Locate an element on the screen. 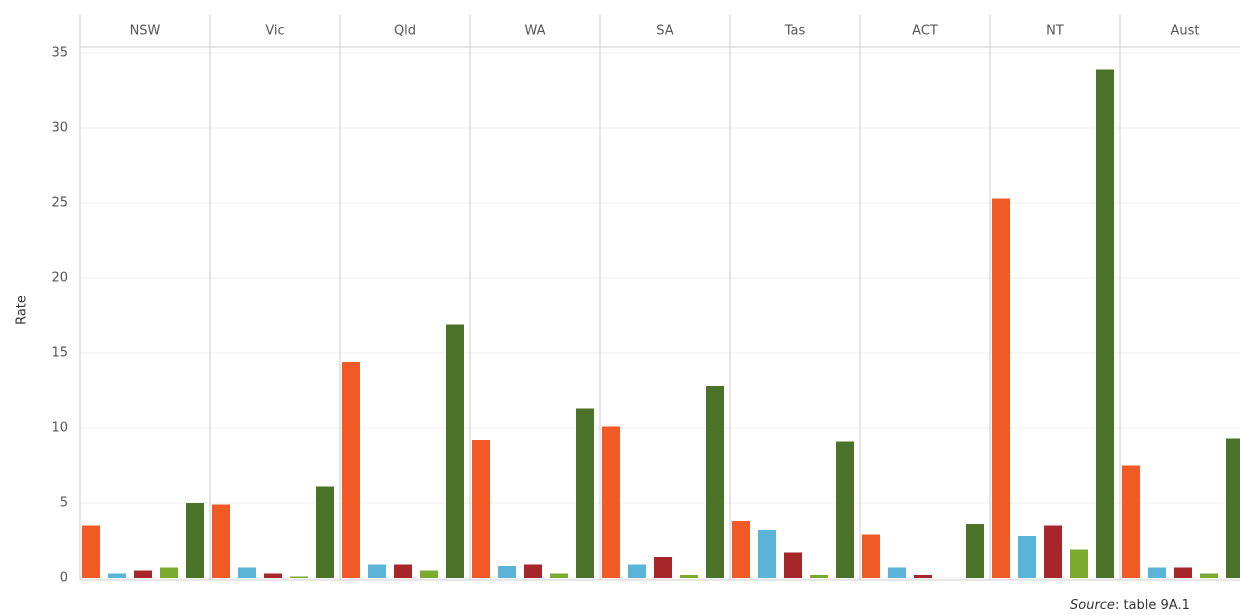  panel-header: Tas is located at coordinates (795, 31).